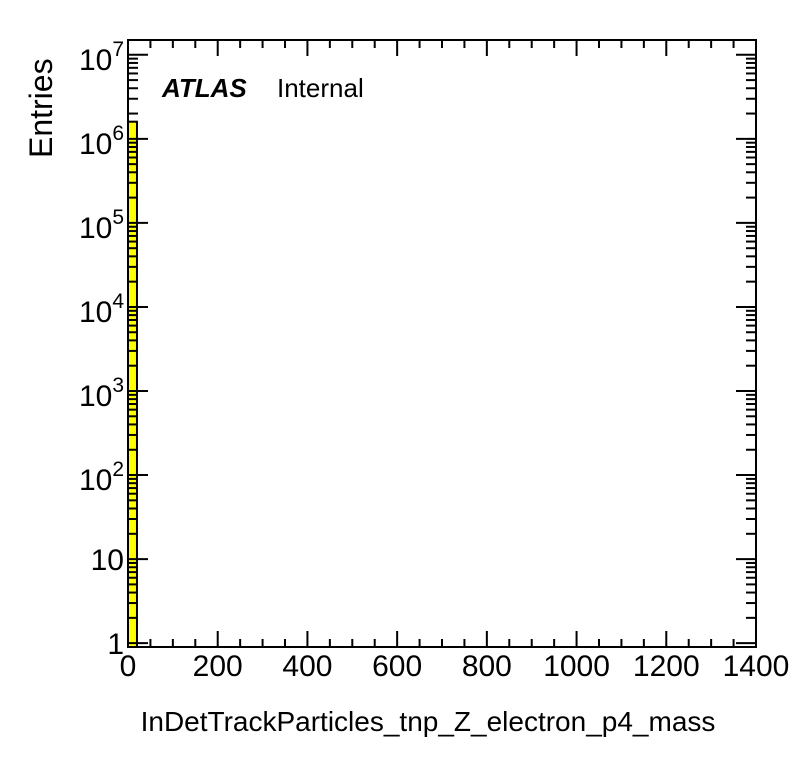 The width and height of the screenshot is (796, 777). What do you see at coordinates (101, 225) in the screenshot?
I see `y-tick-label: 10⁵` at bounding box center [101, 225].